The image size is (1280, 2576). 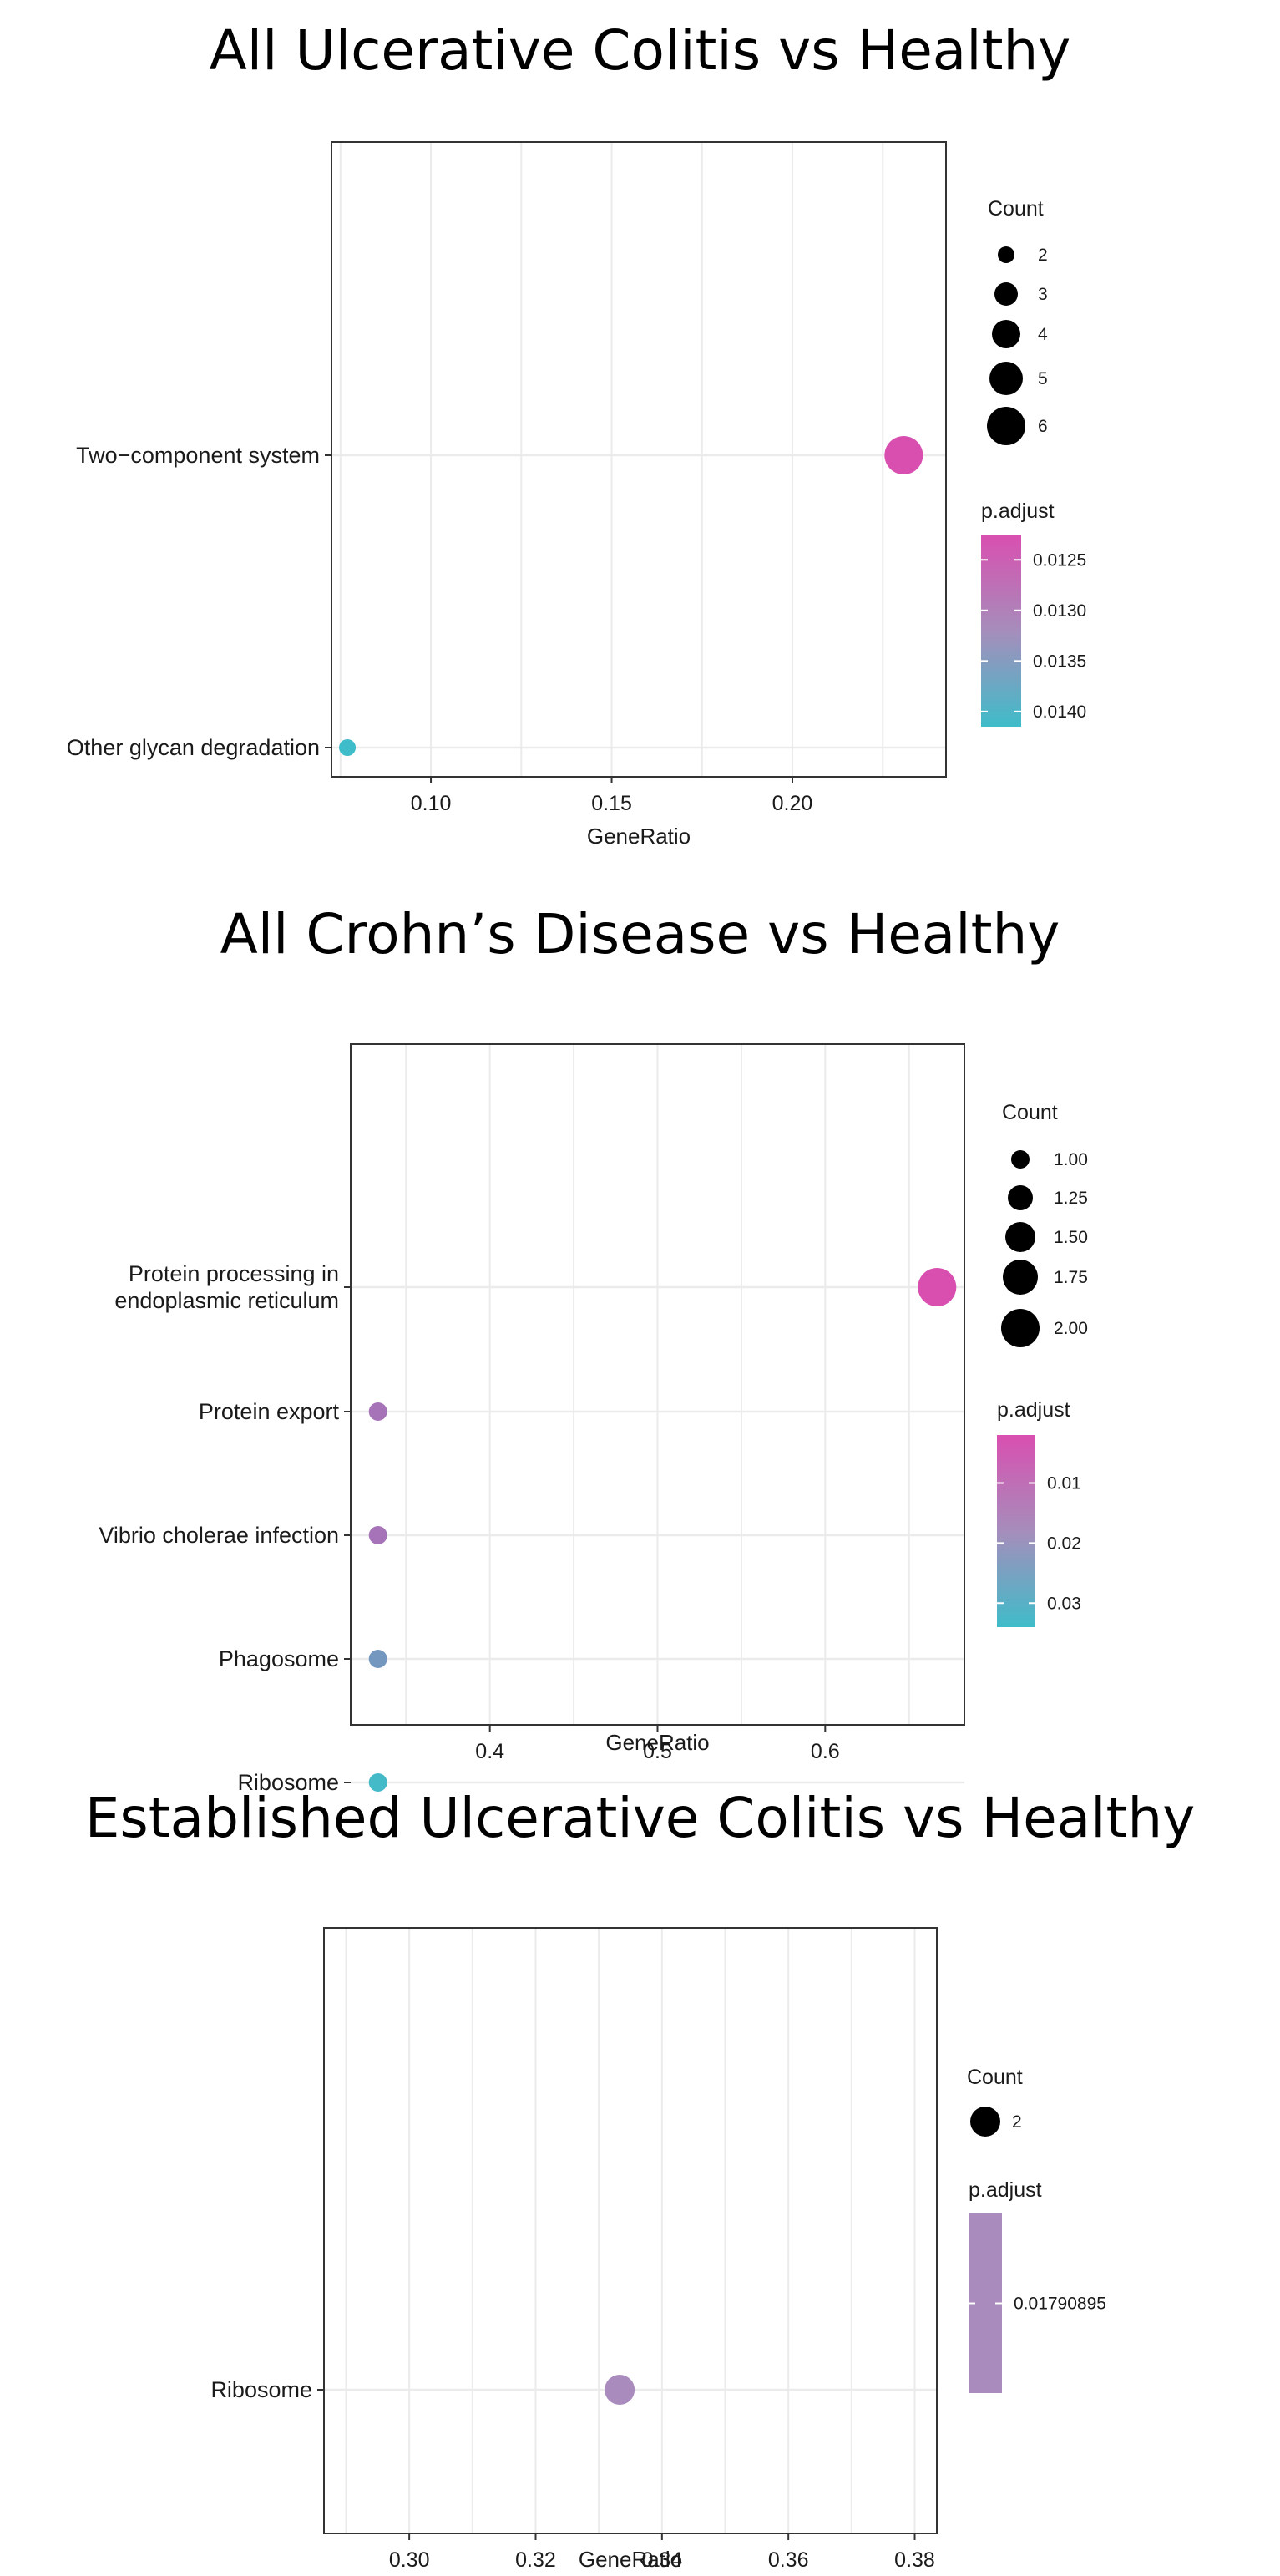 What do you see at coordinates (658, 1751) in the screenshot?
I see `x-tick-label: 0.5` at bounding box center [658, 1751].